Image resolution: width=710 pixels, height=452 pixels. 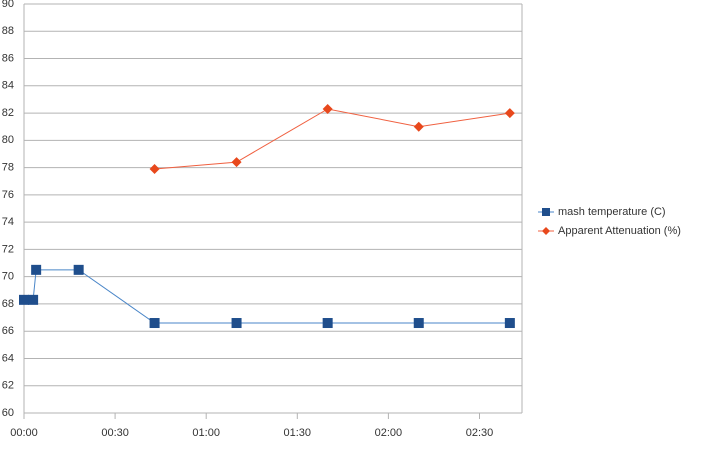 What do you see at coordinates (8, 304) in the screenshot?
I see `y-tick-label: 68` at bounding box center [8, 304].